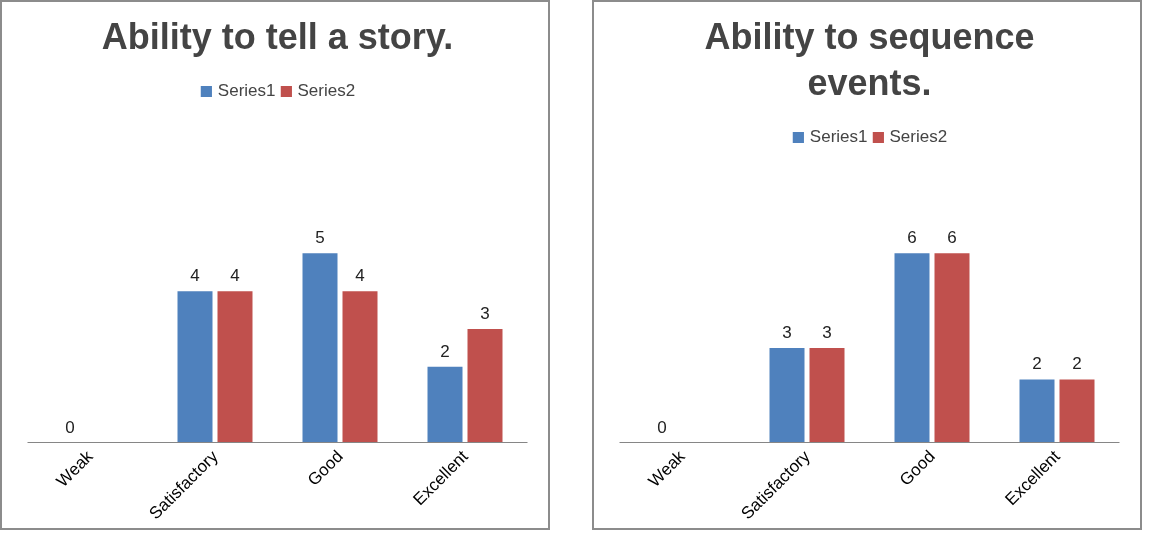  Describe the element at coordinates (869, 59) in the screenshot. I see `chart-title: Ability to sequence events.` at that location.